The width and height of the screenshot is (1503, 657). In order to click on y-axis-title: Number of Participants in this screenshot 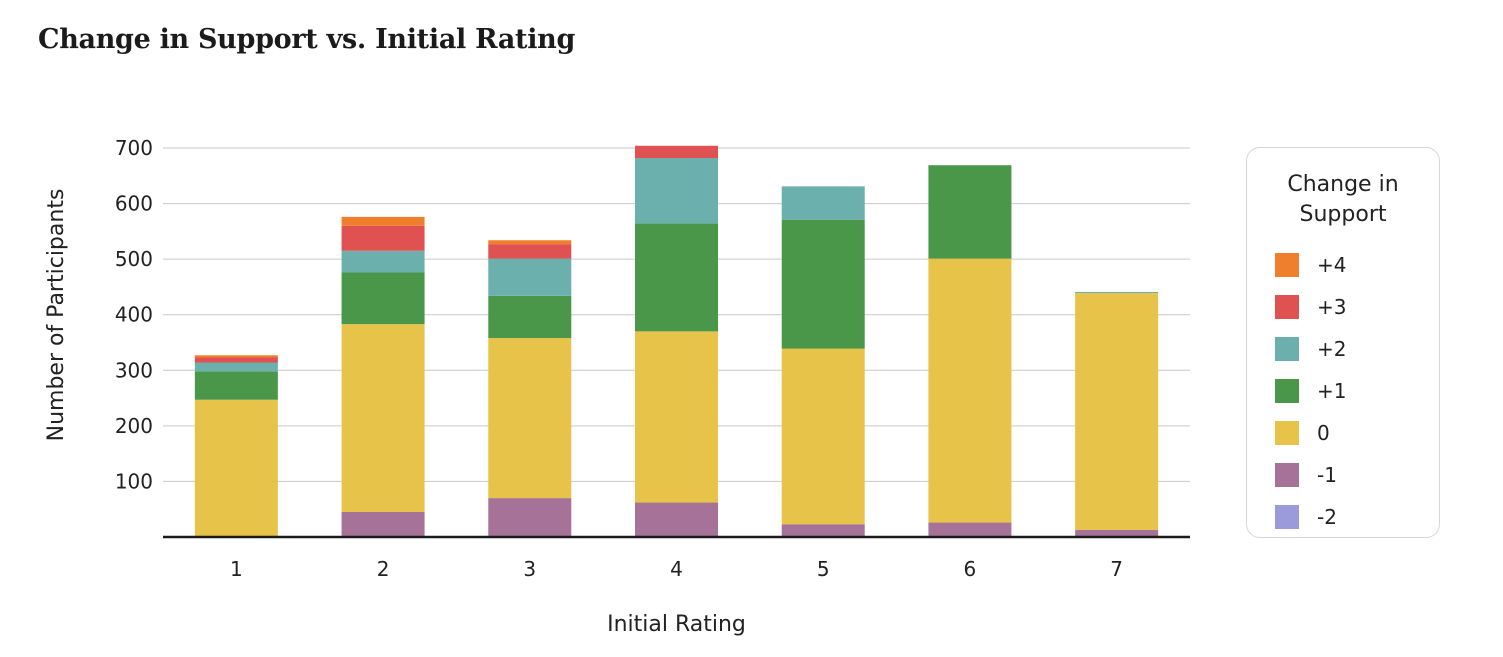, I will do `click(56, 315)`.